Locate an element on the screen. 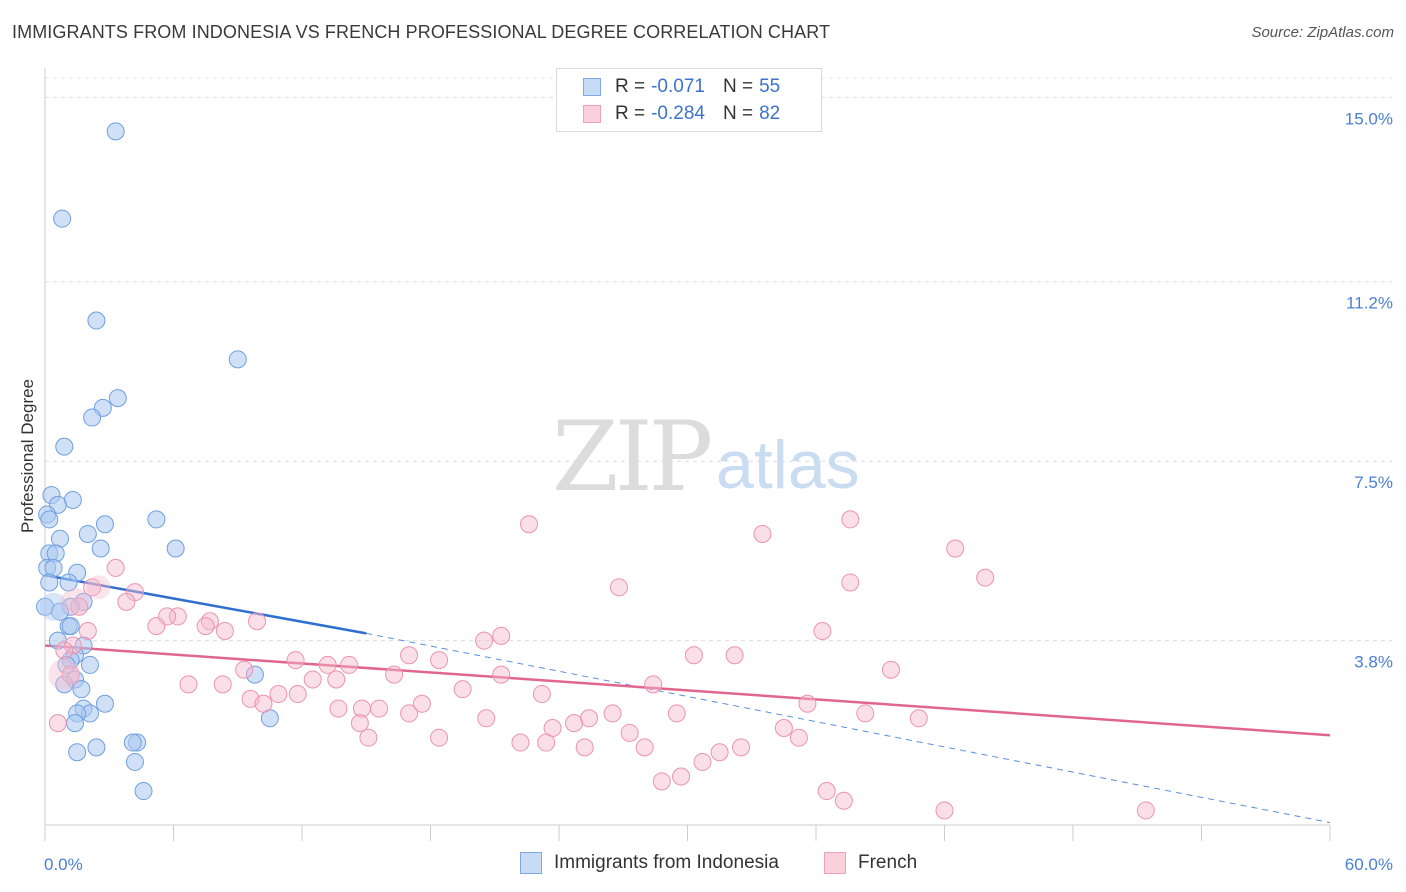 The image size is (1406, 892). legend-item-indonesia: Immigrants from Indonesia is located at coordinates (649, 863).